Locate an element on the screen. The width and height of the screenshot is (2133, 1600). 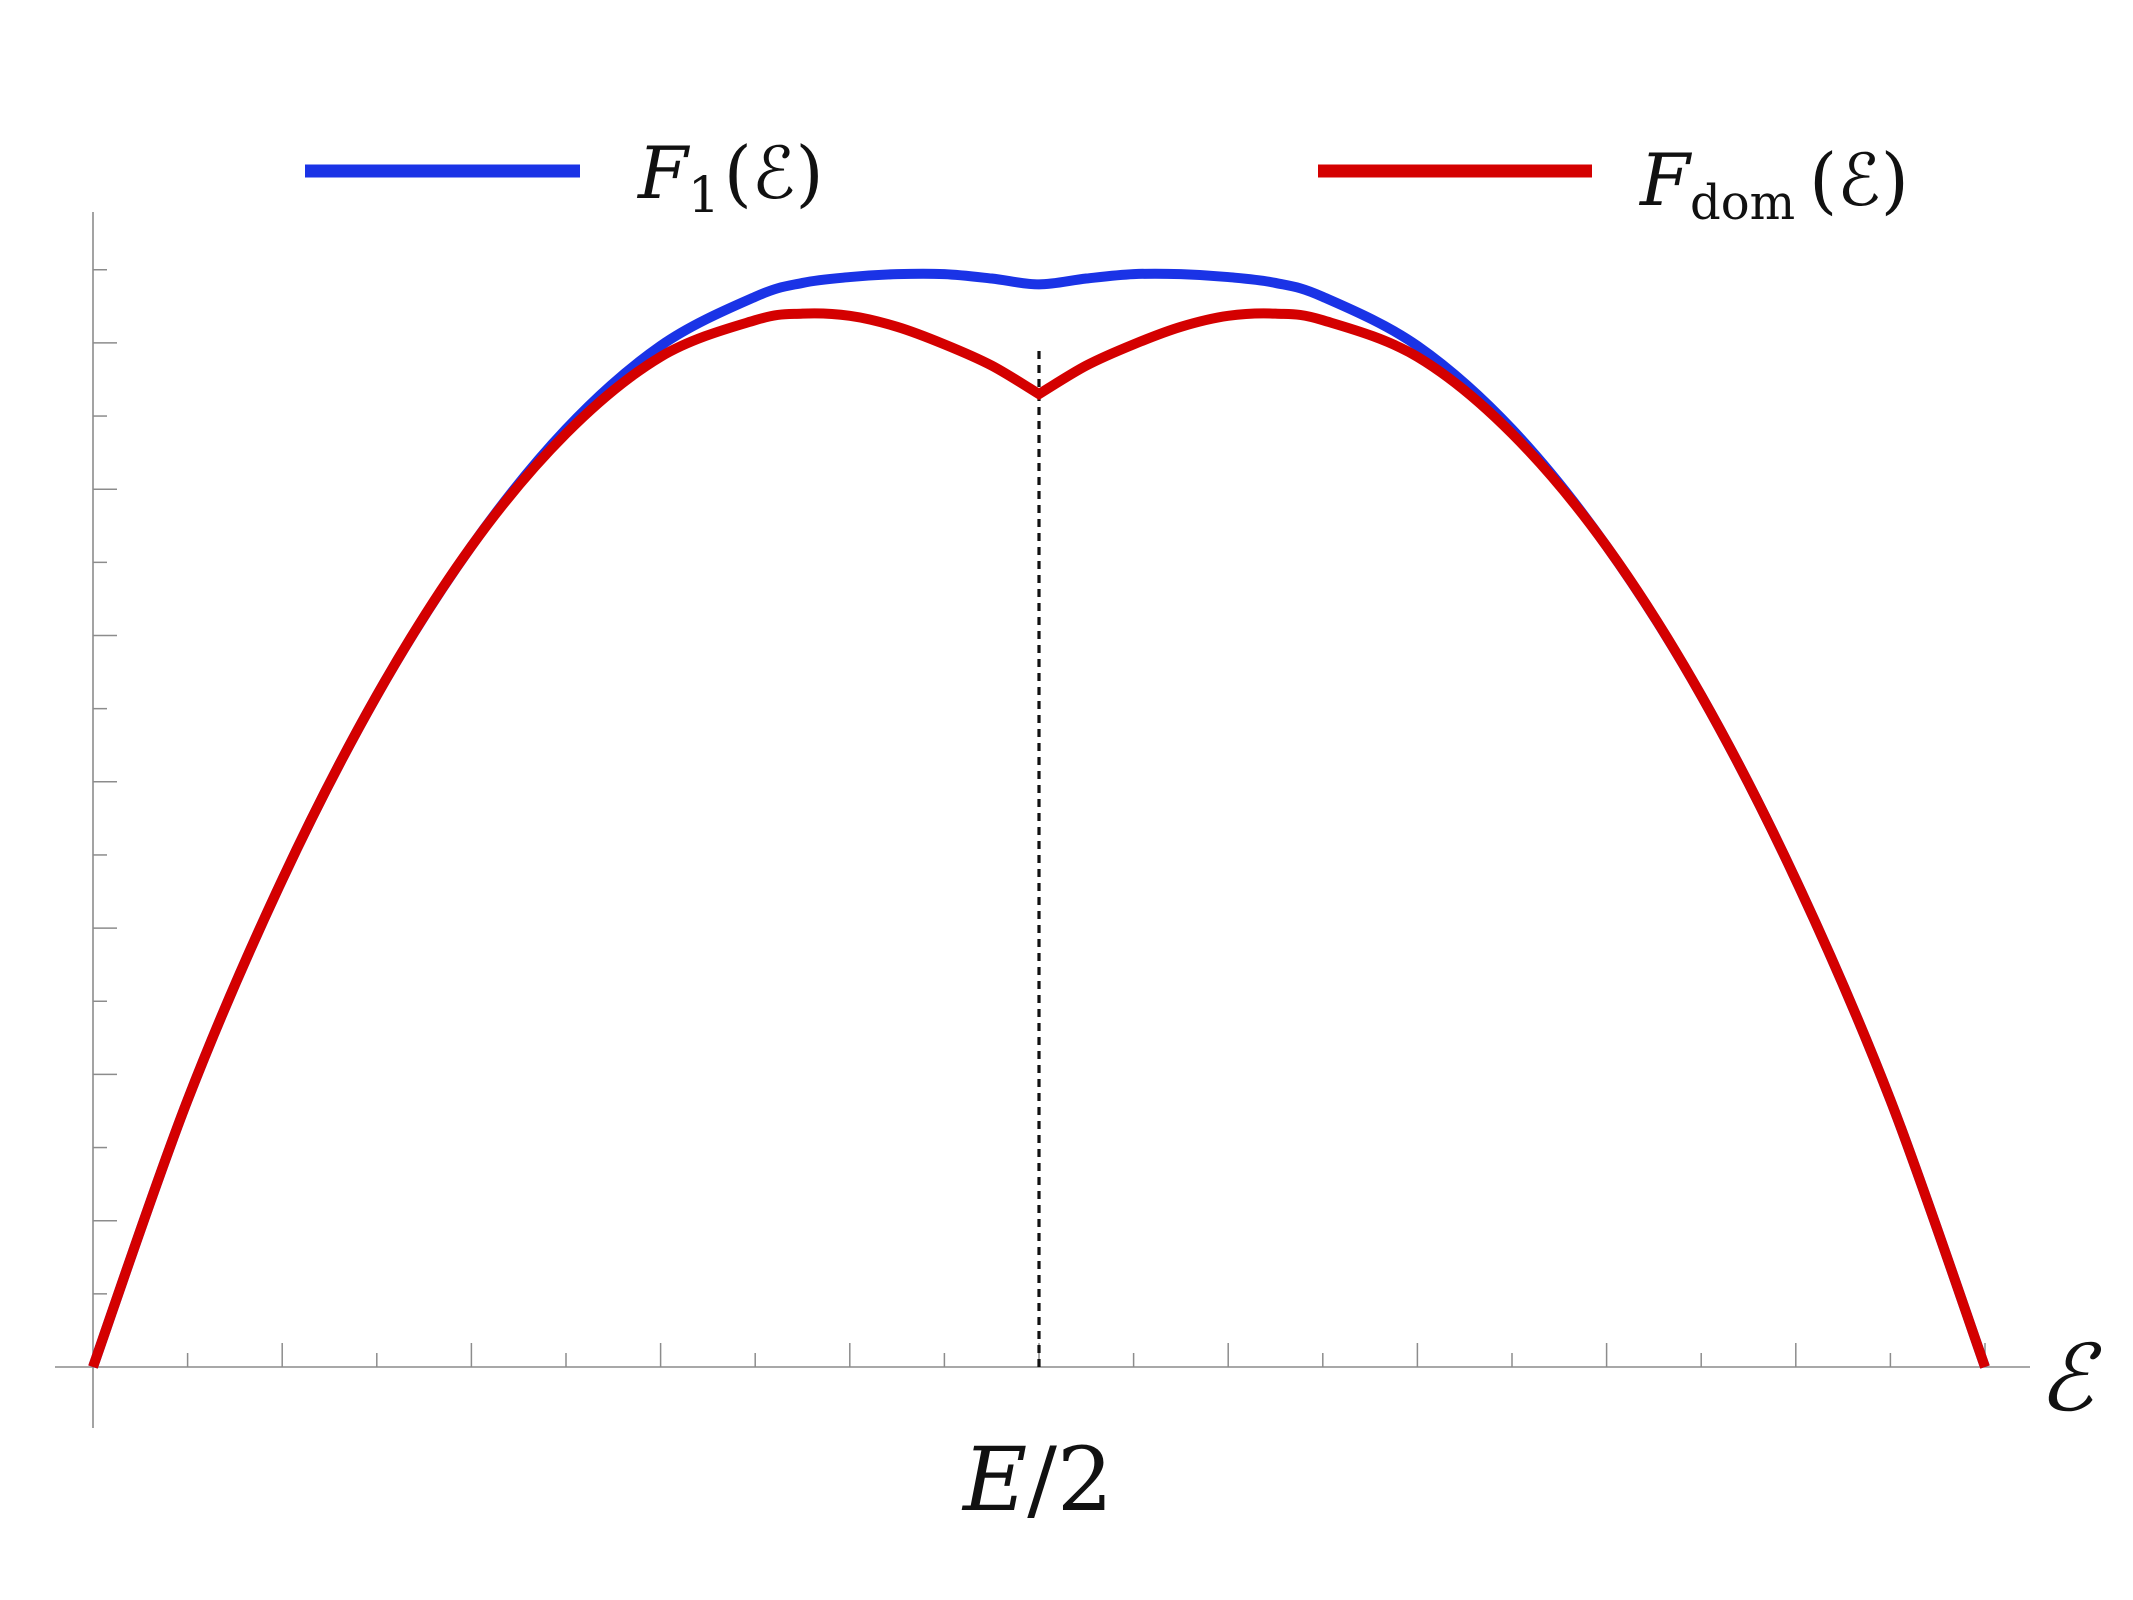
x-axis-label: ℰ is located at coordinates (2070, 1378).